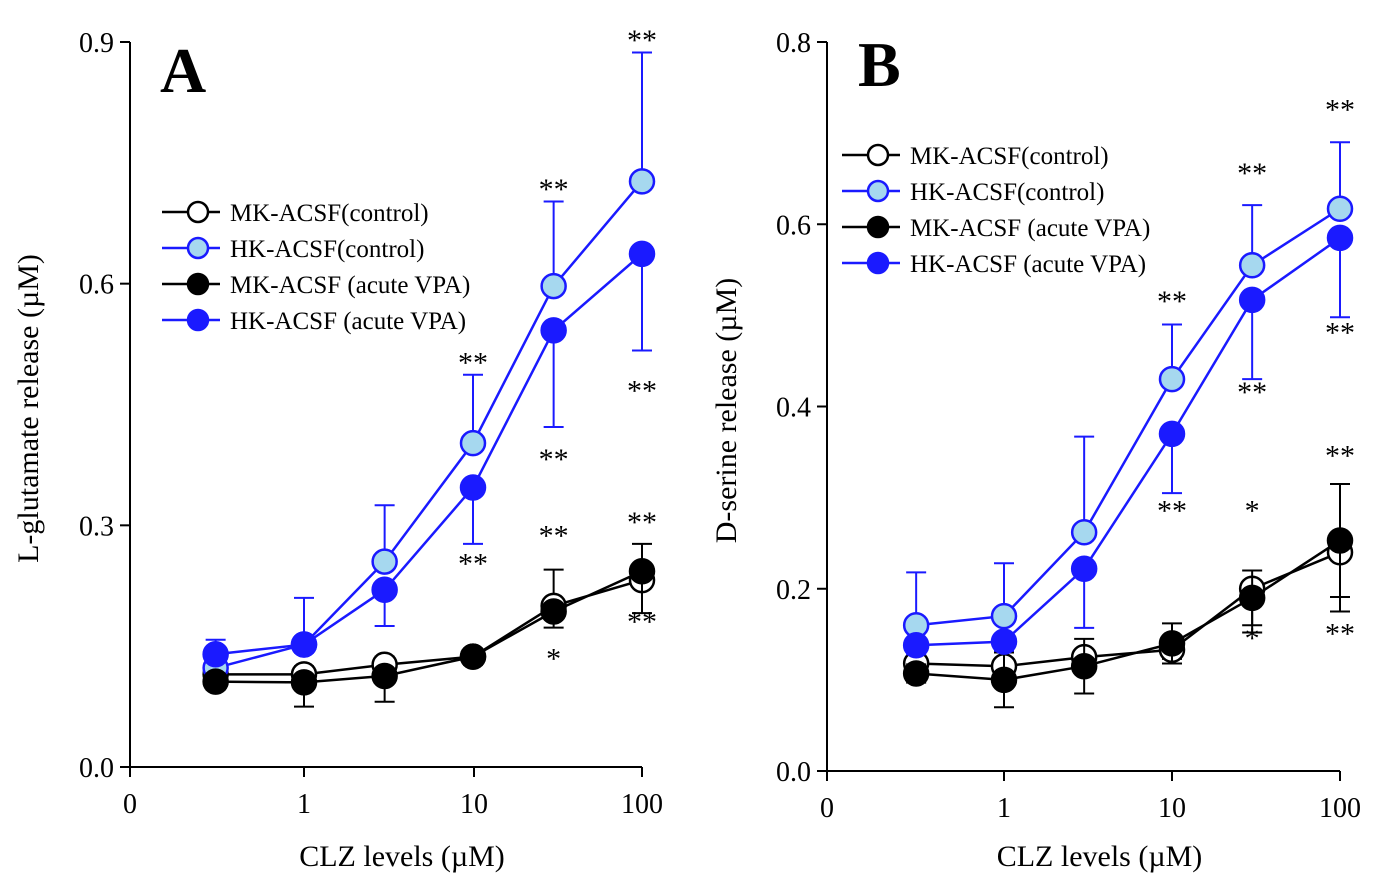 This screenshot has height=892, width=1396. What do you see at coordinates (557, 350) in the screenshot?
I see `annotations: *******************` at bounding box center [557, 350].